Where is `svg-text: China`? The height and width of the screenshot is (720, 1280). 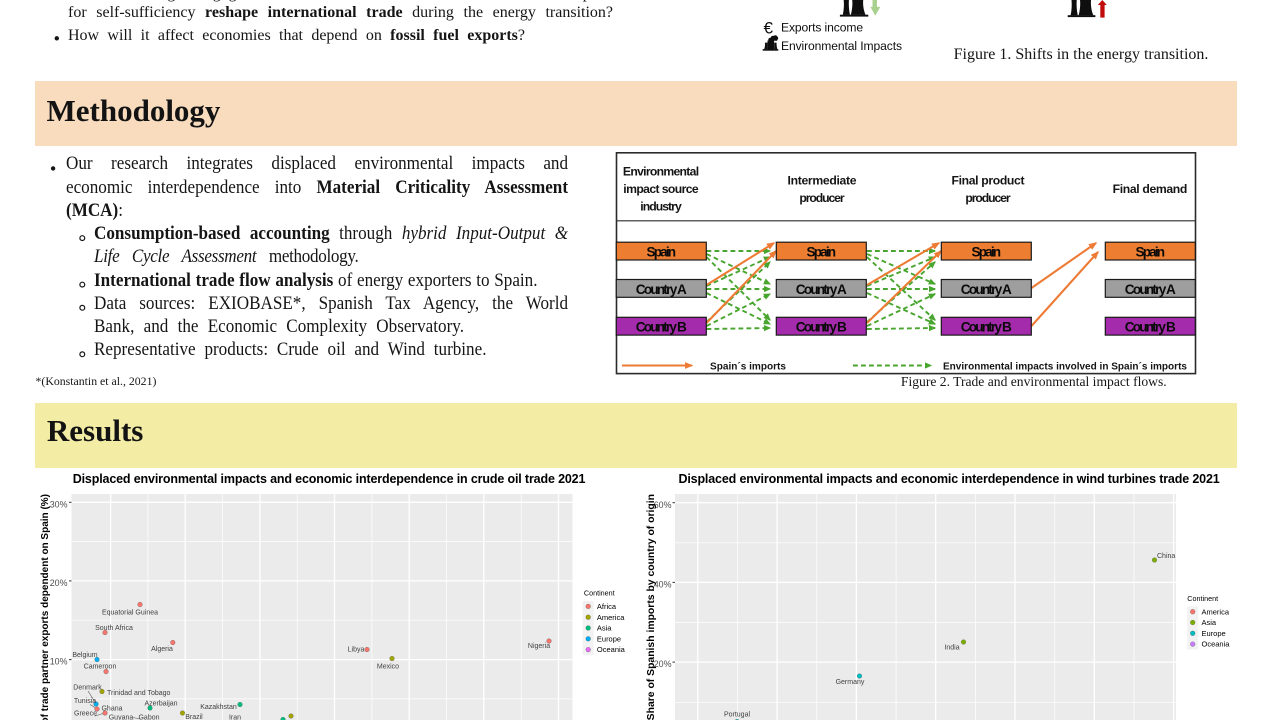 svg-text: China is located at coordinates (1166, 556).